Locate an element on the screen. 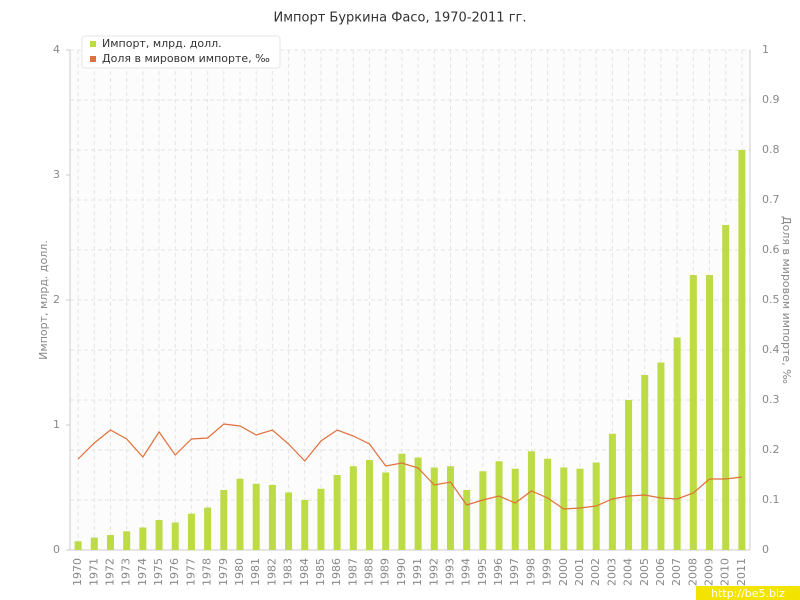 This screenshot has width=800, height=600. y-axis-label: Импорт, млрд. долл. is located at coordinates (43, 300).